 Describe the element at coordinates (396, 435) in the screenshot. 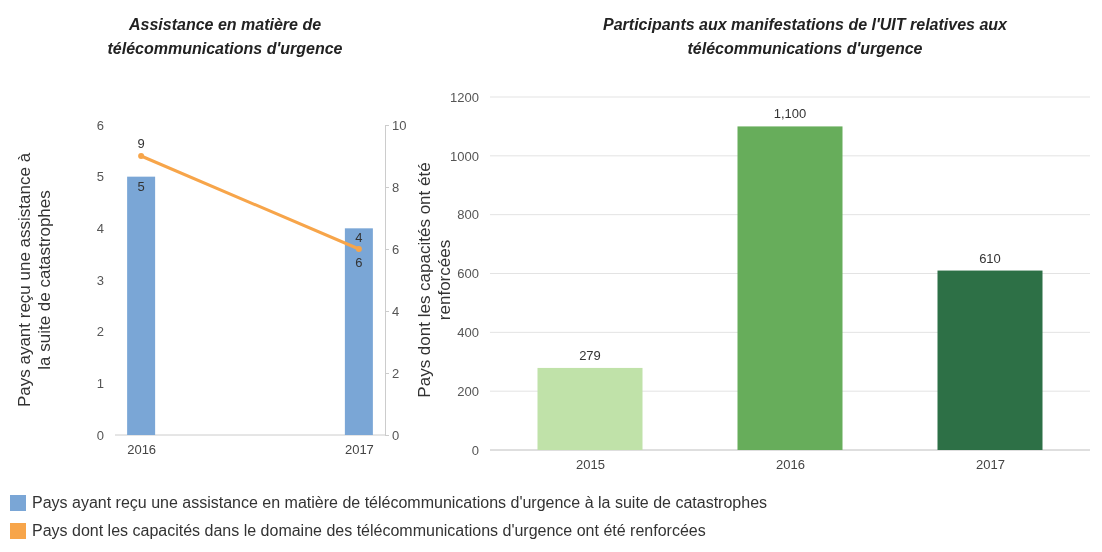

I see `y2-tick-label: 0` at that location.